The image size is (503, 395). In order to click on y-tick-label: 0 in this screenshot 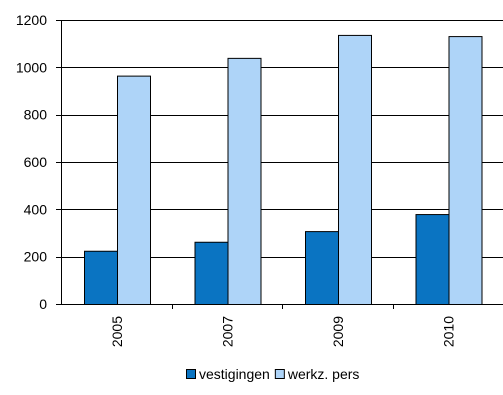, I will do `click(43, 304)`.